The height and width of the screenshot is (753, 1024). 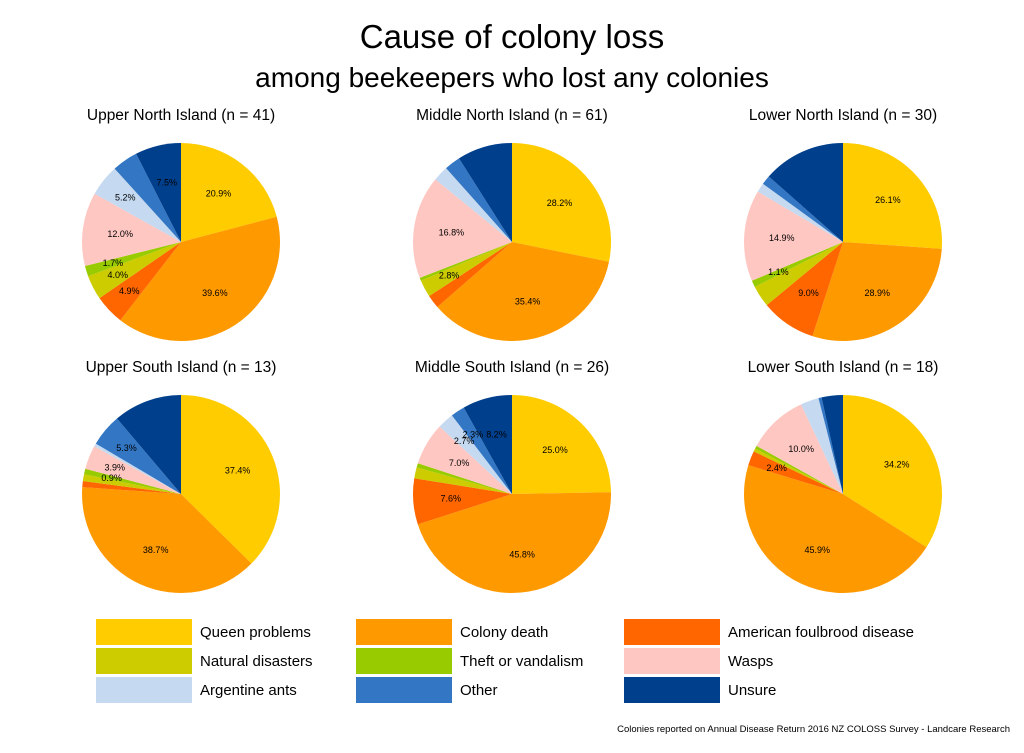 I want to click on pie-data-label: 4.0%, so click(x=117, y=275).